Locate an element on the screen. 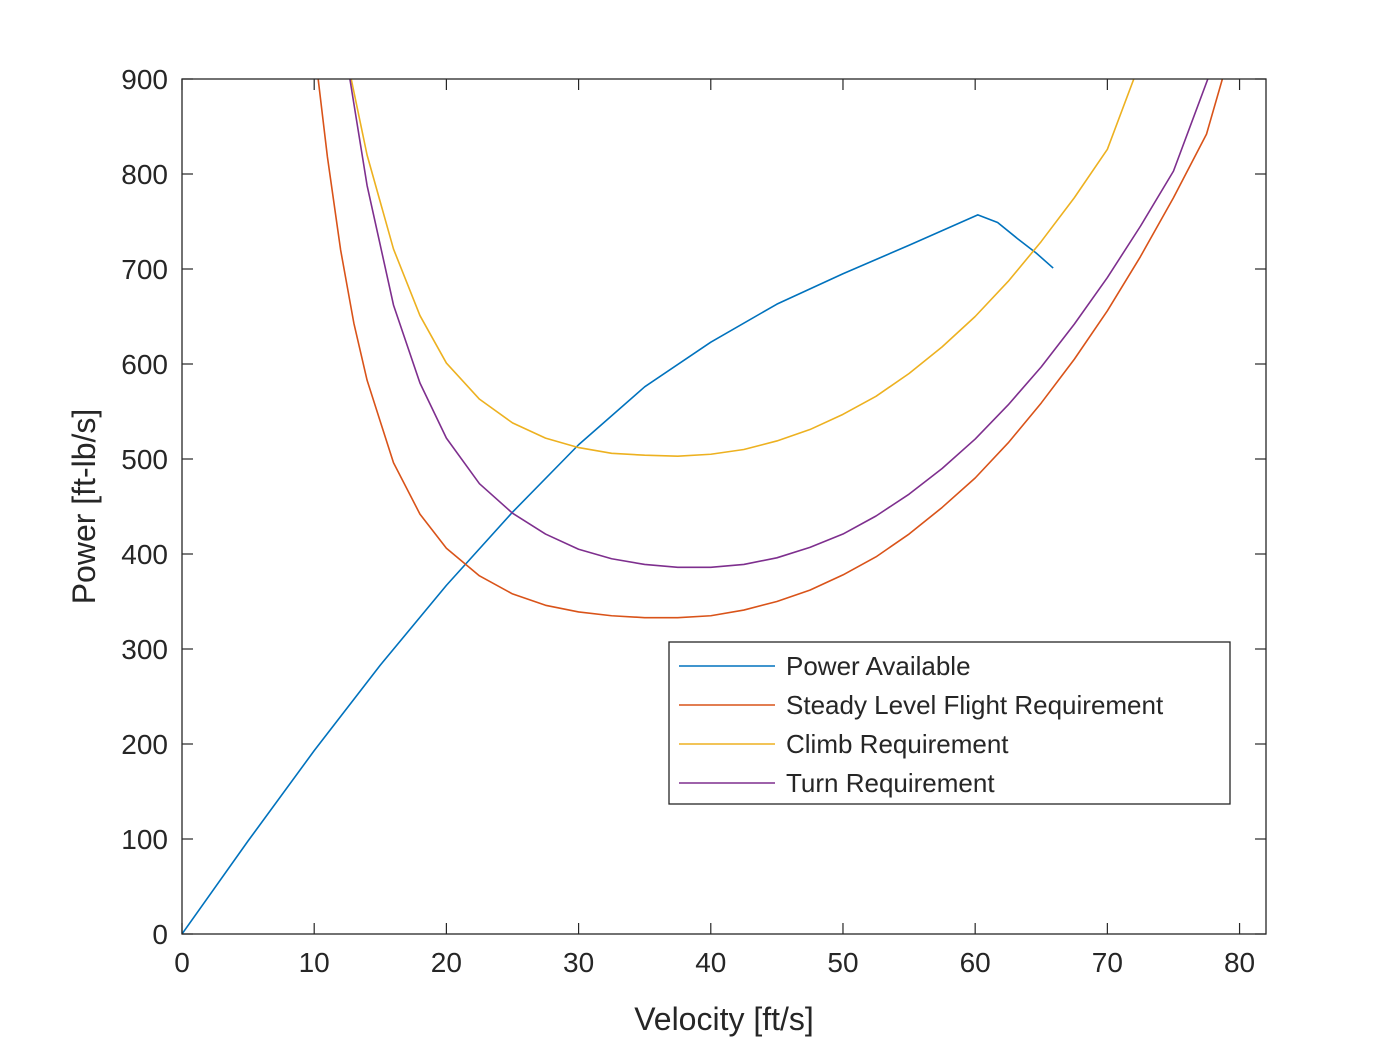 Image resolution: width=1400 pixels, height=1055 pixels. x-tick-label: 0 is located at coordinates (182, 962).